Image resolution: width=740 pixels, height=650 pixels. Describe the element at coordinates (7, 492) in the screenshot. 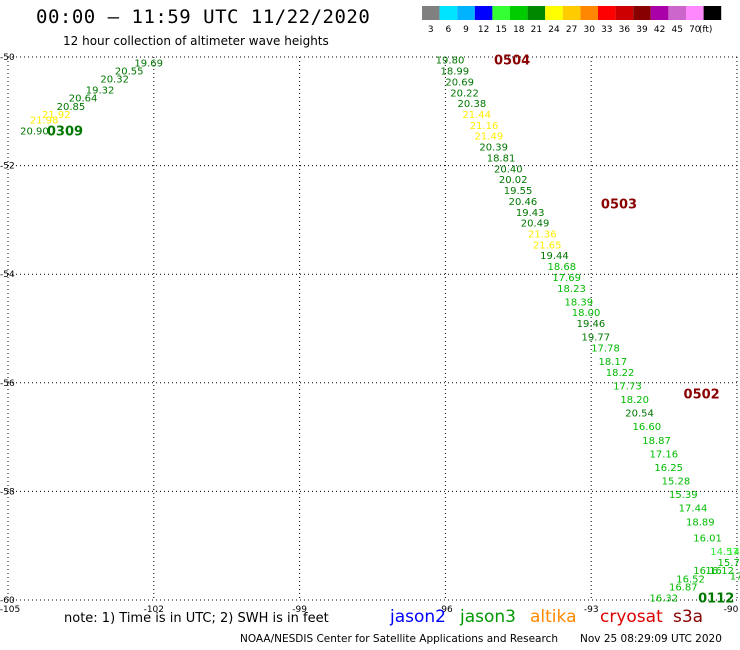

I see `y-tick-label: -58` at that location.